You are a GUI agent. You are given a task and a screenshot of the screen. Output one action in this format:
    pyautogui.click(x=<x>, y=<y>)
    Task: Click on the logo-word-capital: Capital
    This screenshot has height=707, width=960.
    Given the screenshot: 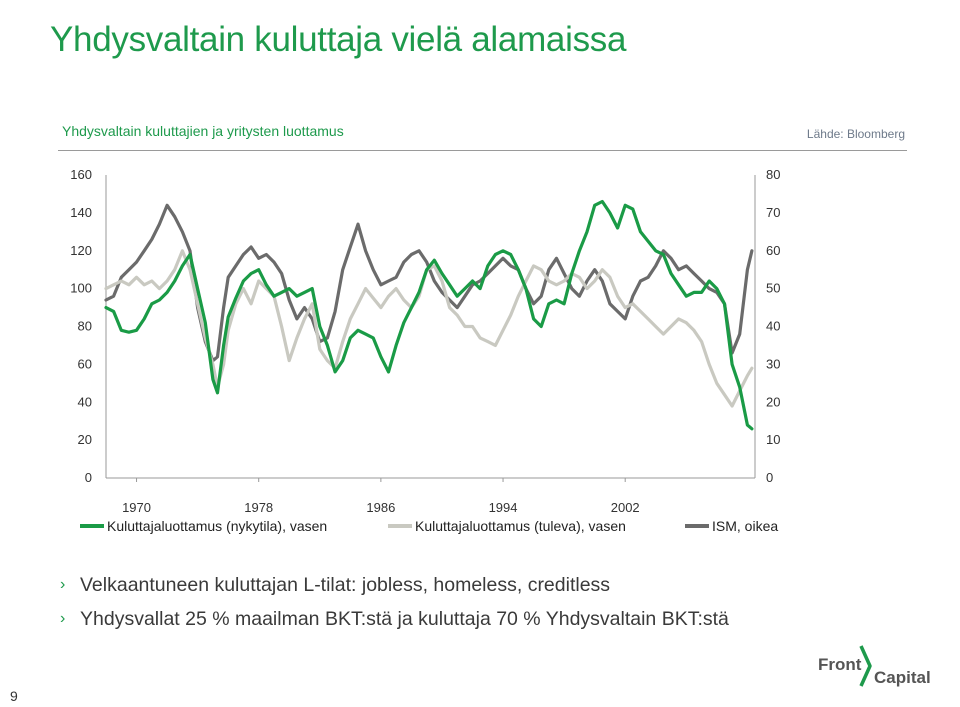 What is the action you would take?
    pyautogui.click(x=902, y=677)
    